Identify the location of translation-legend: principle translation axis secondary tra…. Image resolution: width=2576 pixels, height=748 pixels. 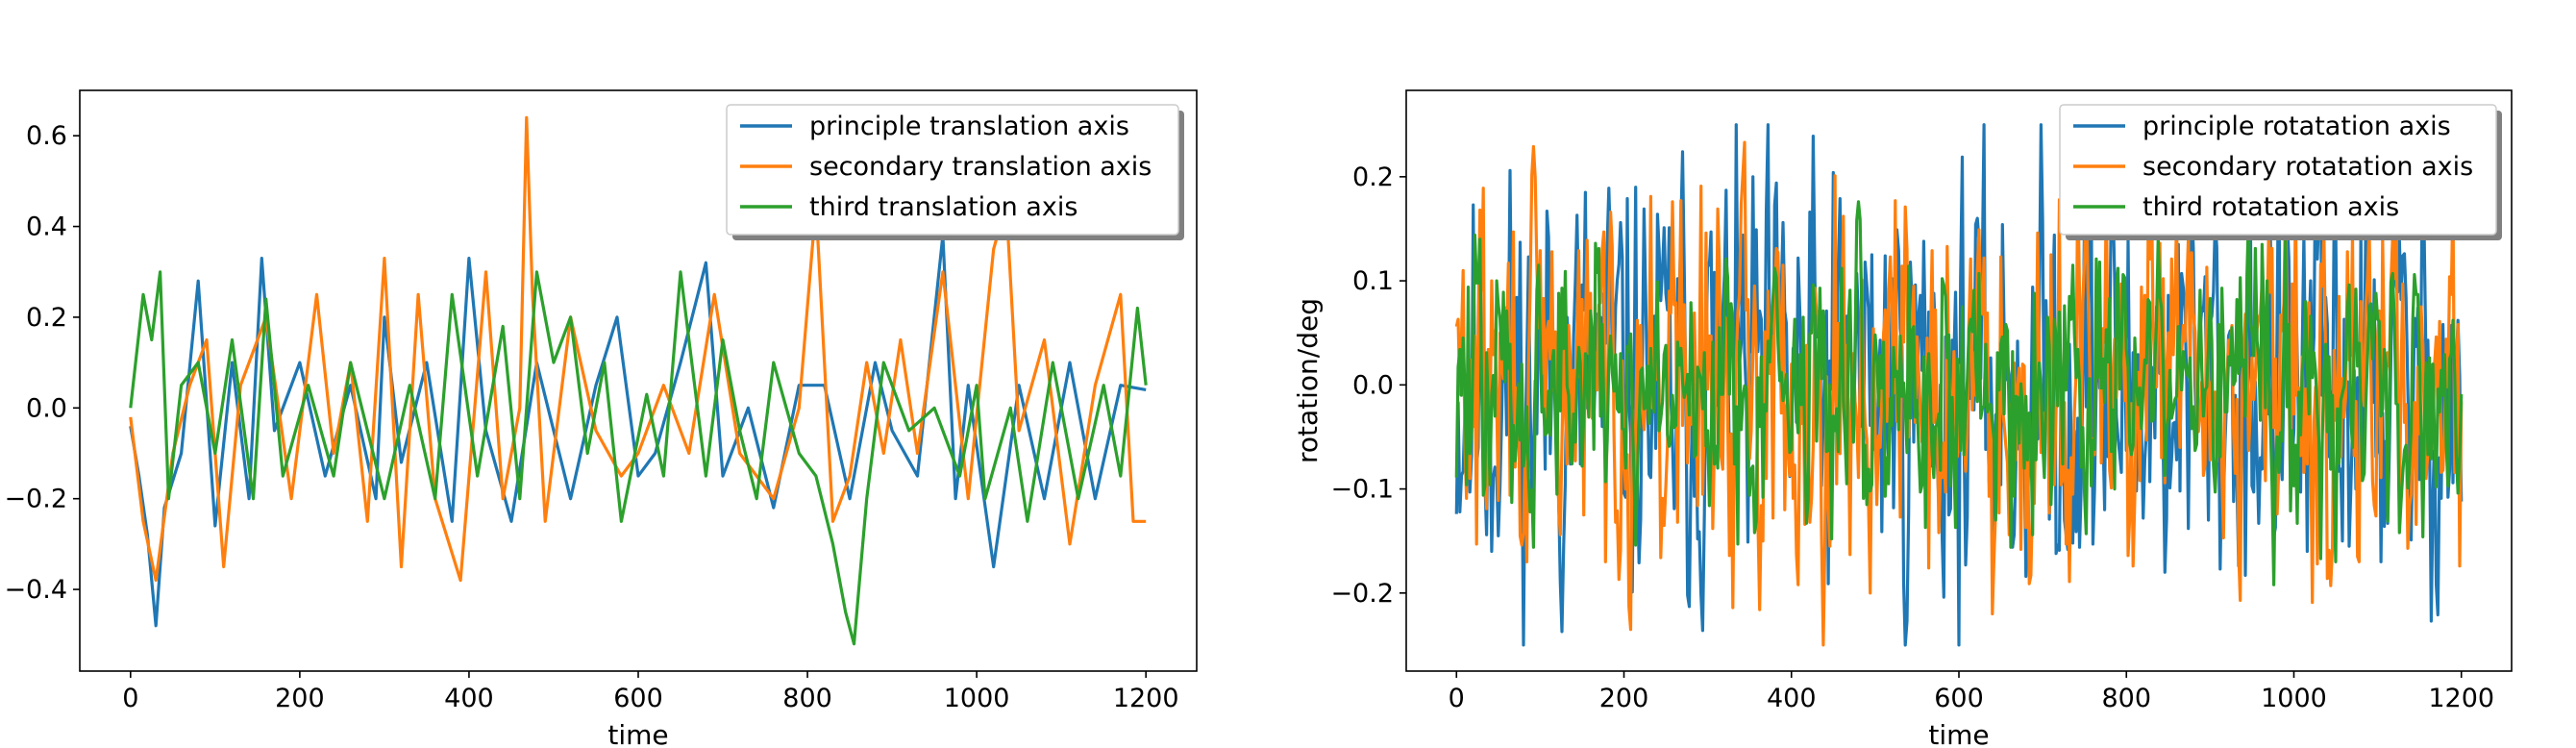
(955, 172).